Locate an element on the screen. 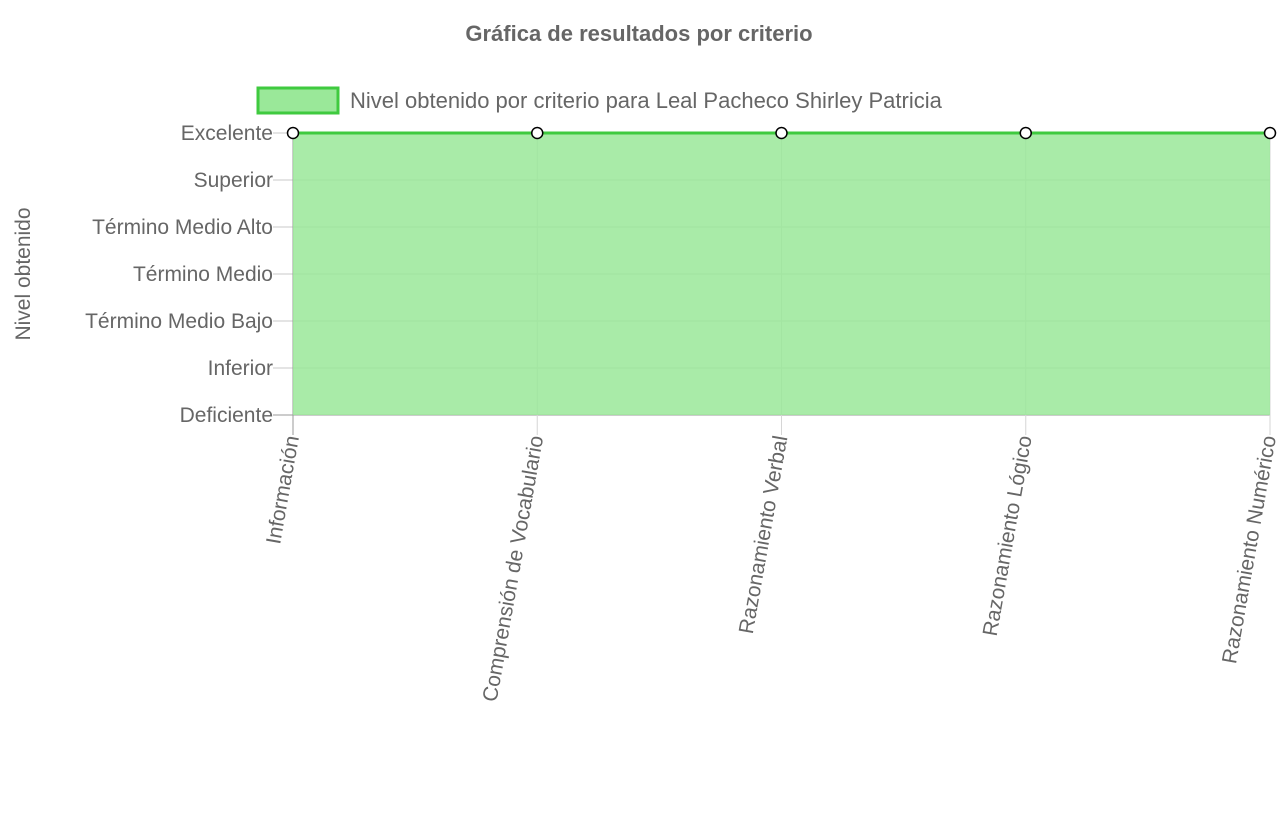 This screenshot has width=1278, height=822. chart-title: Gráfica de resultados por criterio is located at coordinates (638, 33).